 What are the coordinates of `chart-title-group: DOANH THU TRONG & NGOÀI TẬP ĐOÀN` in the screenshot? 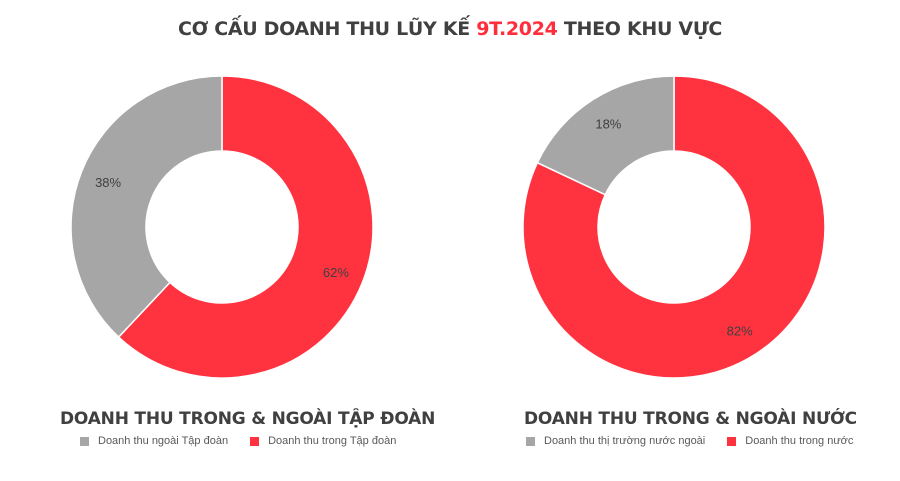 It's located at (248, 419).